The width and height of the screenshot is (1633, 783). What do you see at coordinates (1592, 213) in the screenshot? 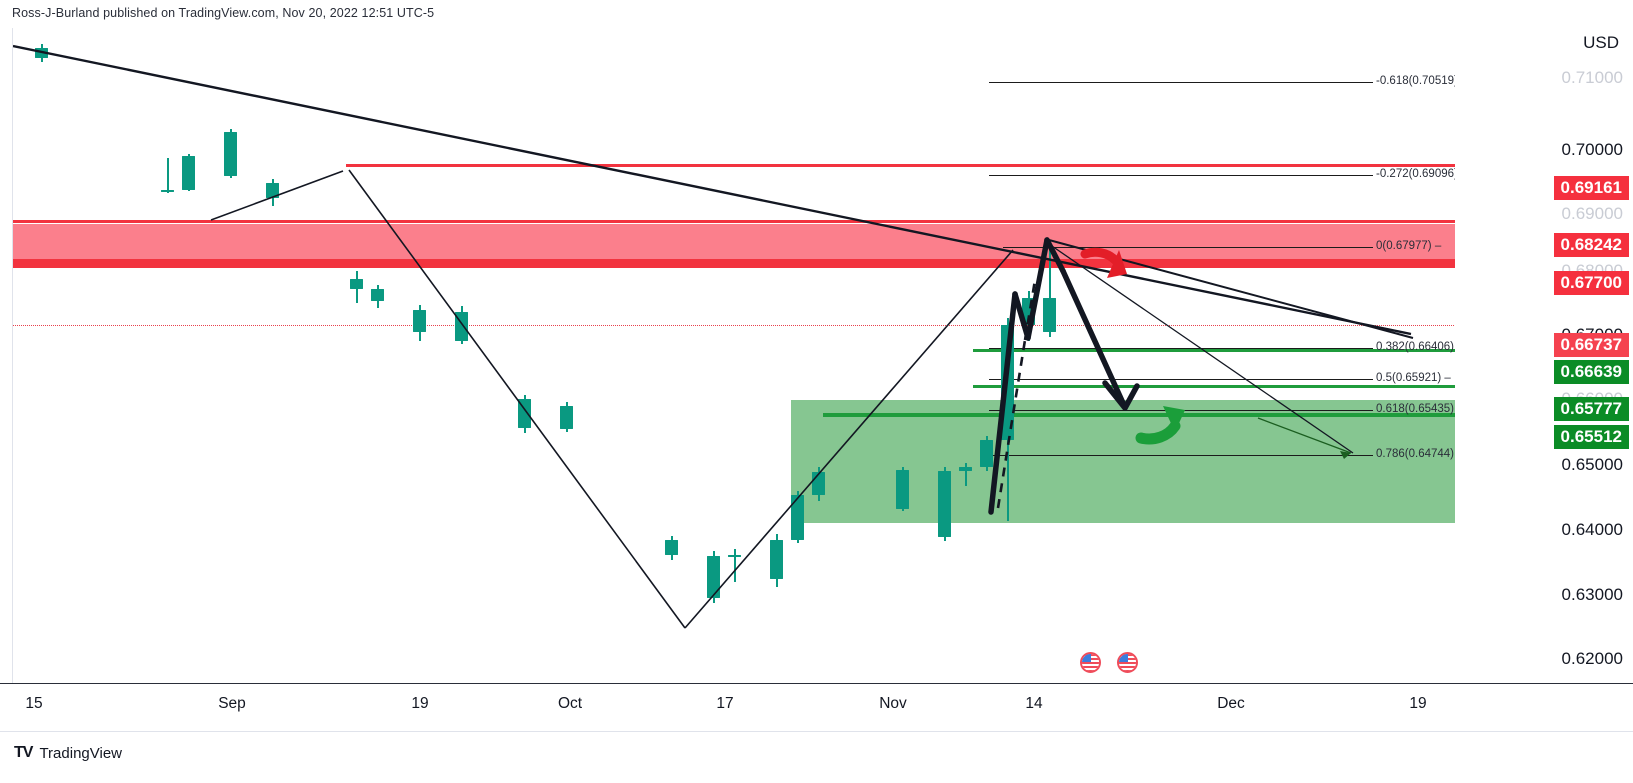
I see `price-tick: 0.69000` at bounding box center [1592, 213].